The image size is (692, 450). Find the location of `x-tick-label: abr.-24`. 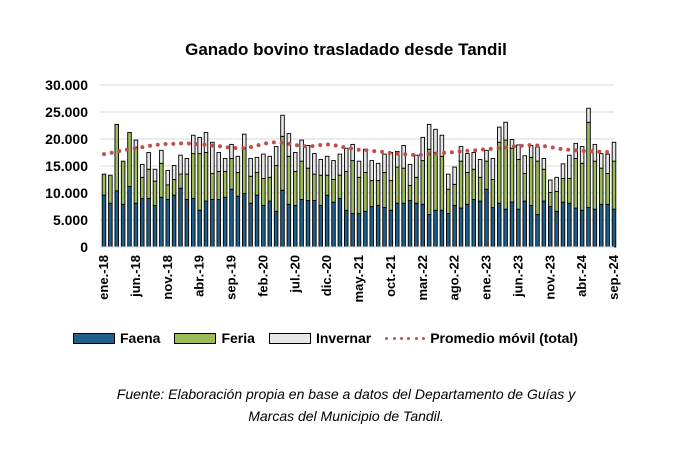

x-tick-label: abr.-24 is located at coordinates (581, 275).